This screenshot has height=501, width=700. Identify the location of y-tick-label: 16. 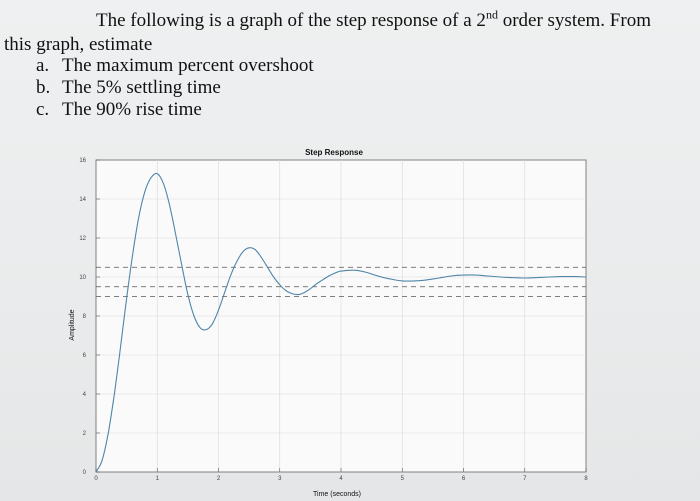
(82, 161).